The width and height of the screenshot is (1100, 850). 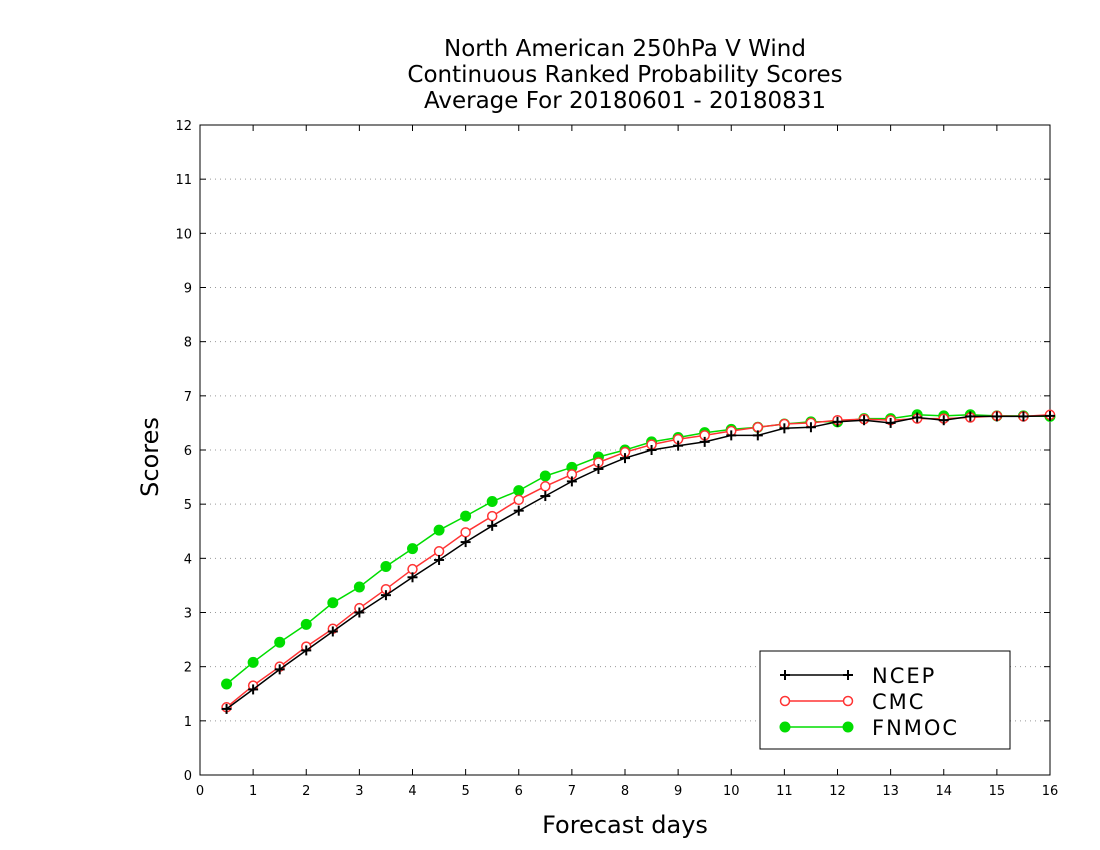 What do you see at coordinates (943, 791) in the screenshot?
I see `x-tick-label: 14` at bounding box center [943, 791].